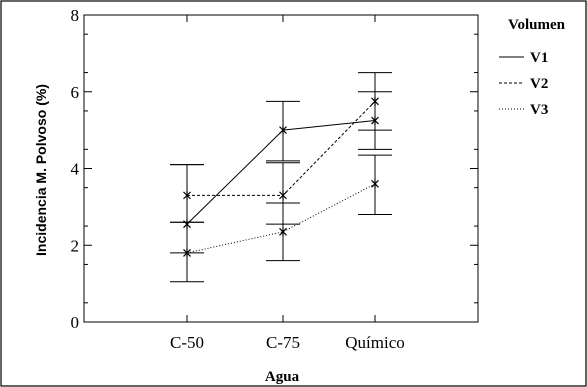 The height and width of the screenshot is (387, 587). I want to click on legend-label-v2: V2, so click(539, 84).